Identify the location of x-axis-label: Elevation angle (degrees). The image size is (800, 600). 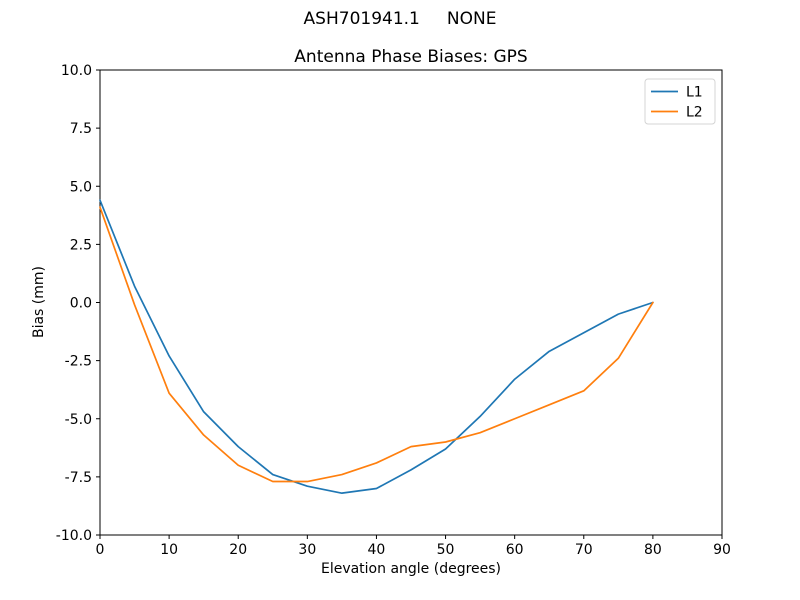
(411, 569).